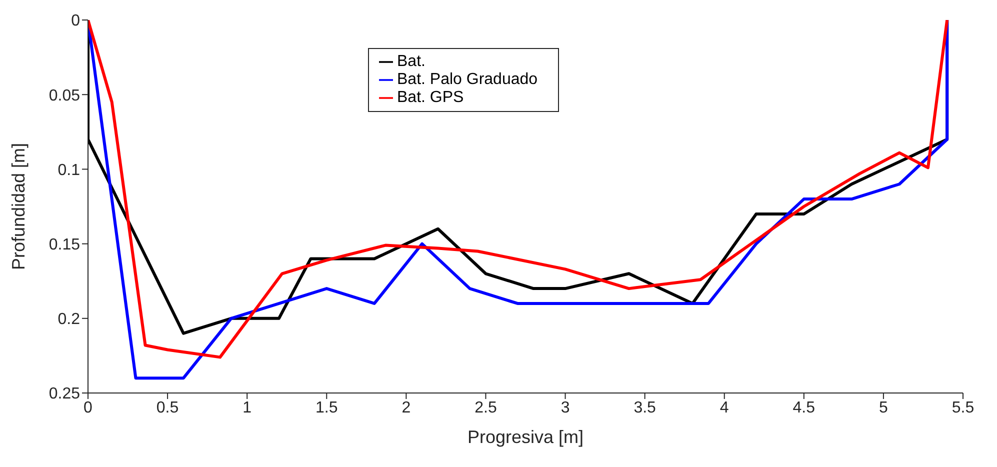  Describe the element at coordinates (88, 407) in the screenshot. I see `x-tick-label: 0` at that location.